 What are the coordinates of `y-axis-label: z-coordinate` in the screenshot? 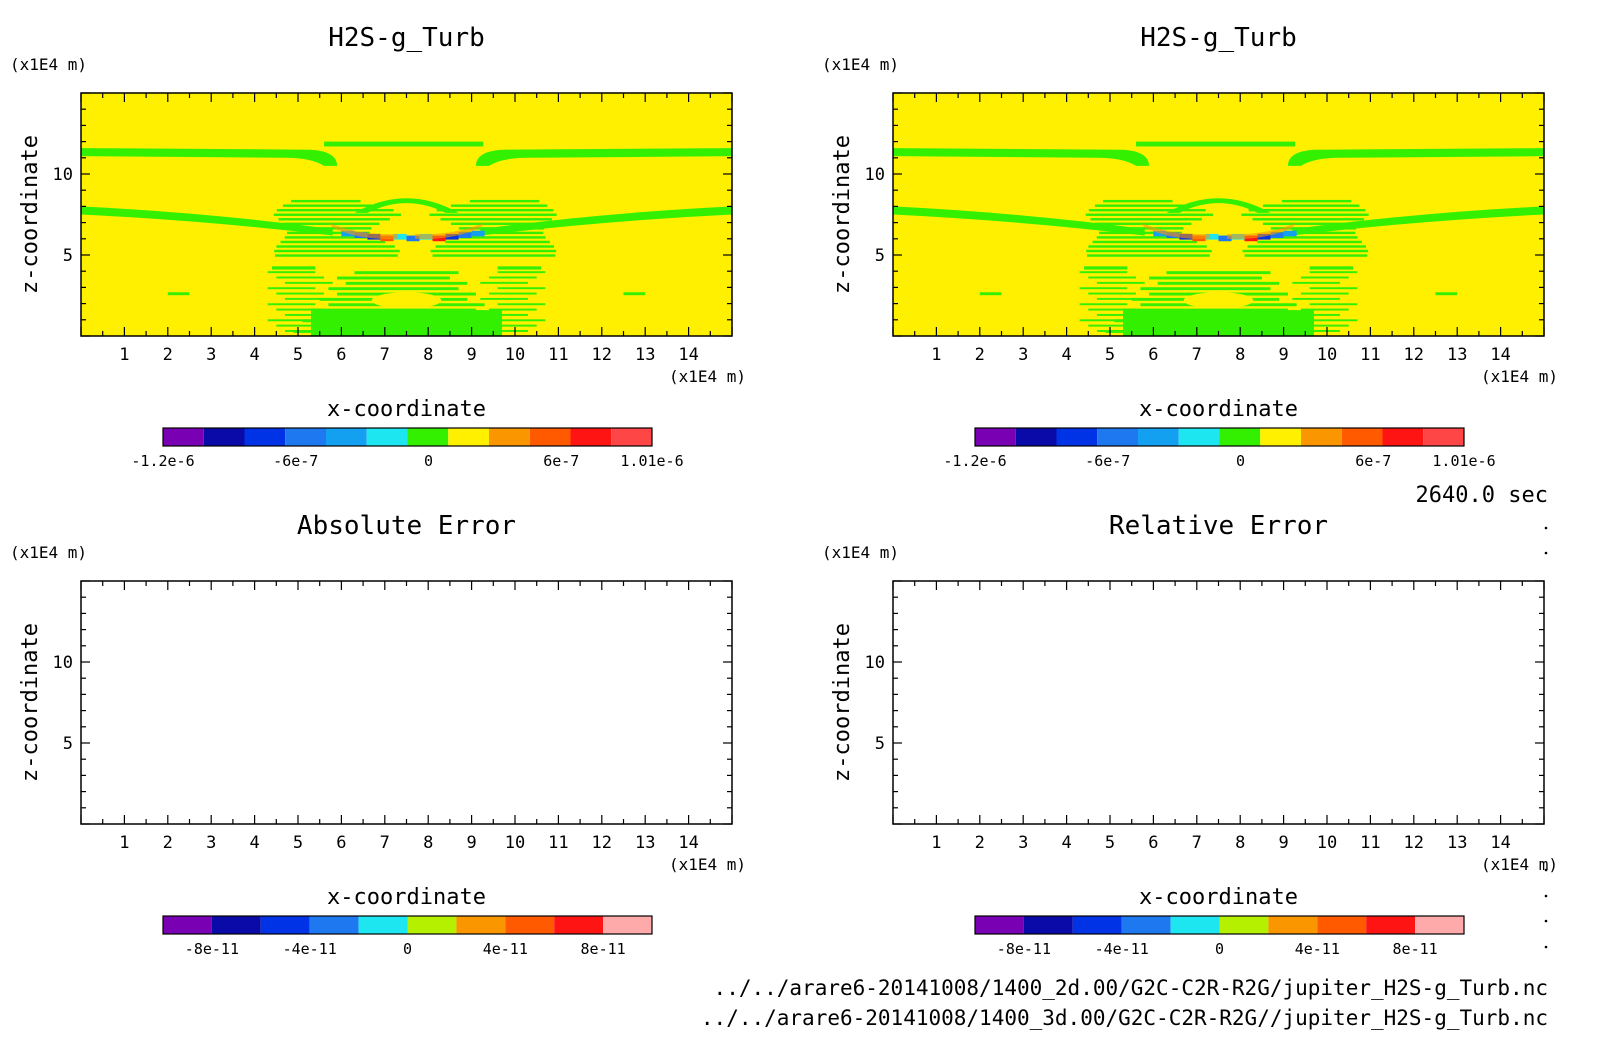 It's located at (842, 214).